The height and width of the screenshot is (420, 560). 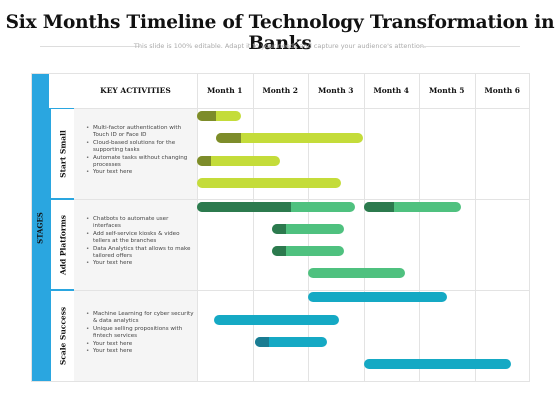 What do you see at coordinates (90, 46) in the screenshot?
I see `subtitle-rule-left` at bounding box center [90, 46].